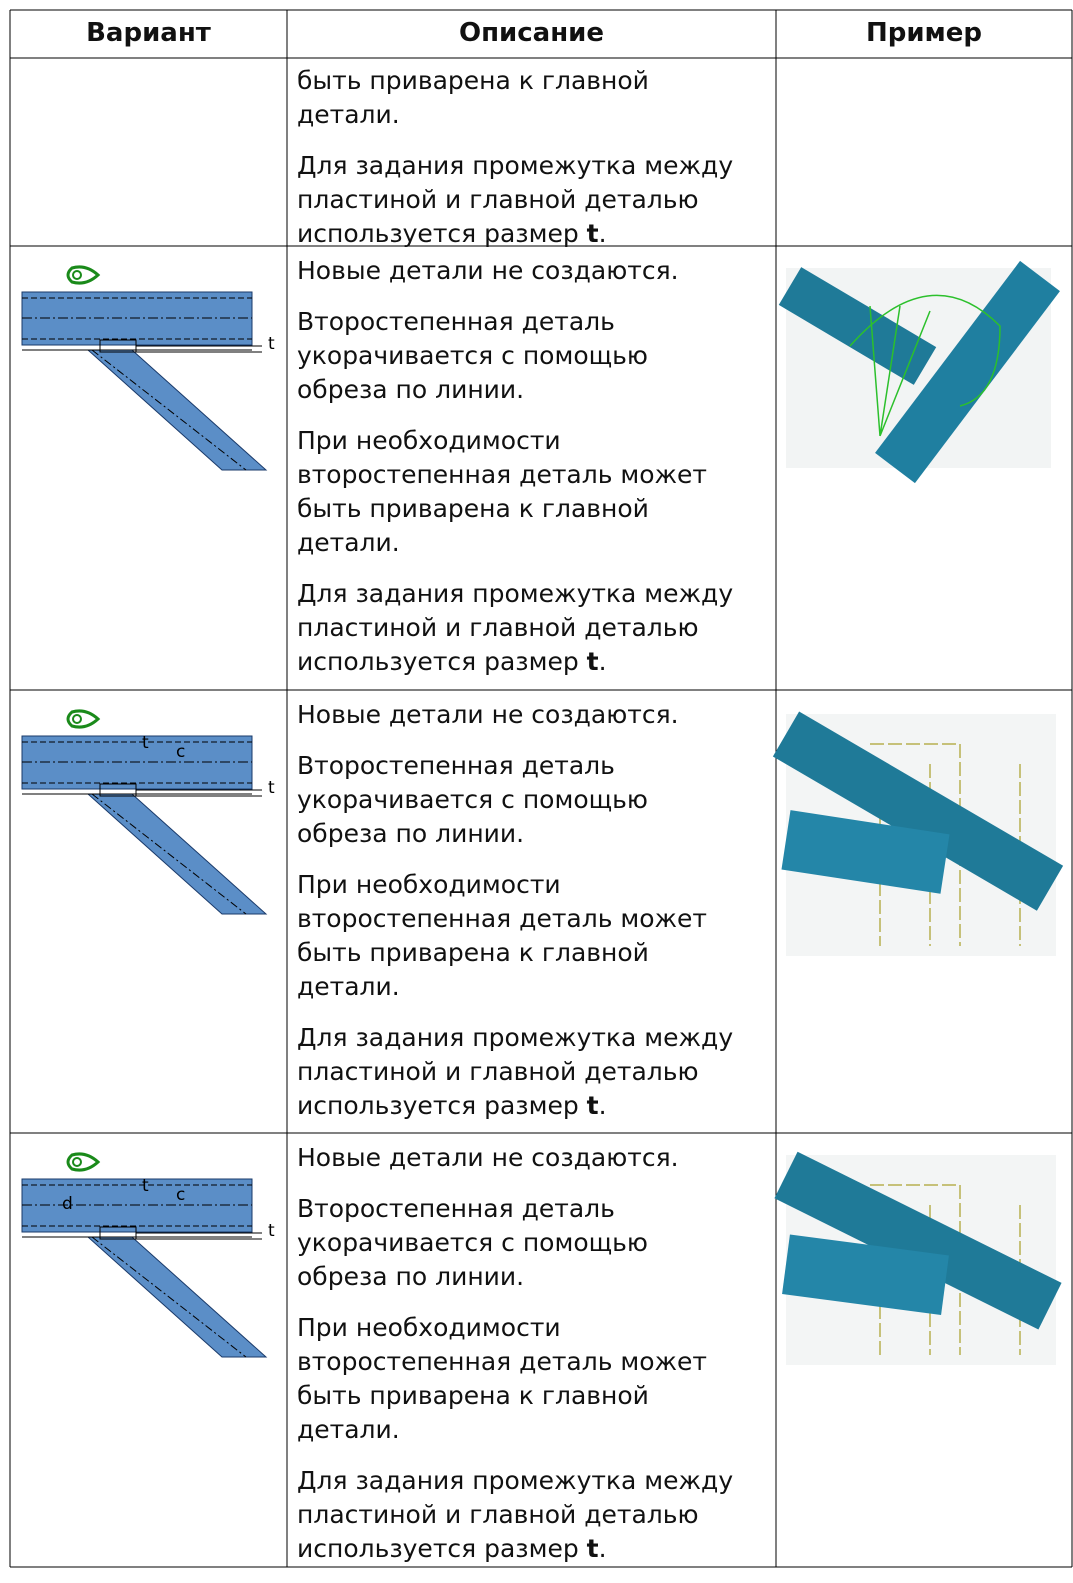 Image resolution: width=1073 pixels, height=1583 pixels. What do you see at coordinates (67, 1204) in the screenshot?
I see `dimension-label: d` at bounding box center [67, 1204].